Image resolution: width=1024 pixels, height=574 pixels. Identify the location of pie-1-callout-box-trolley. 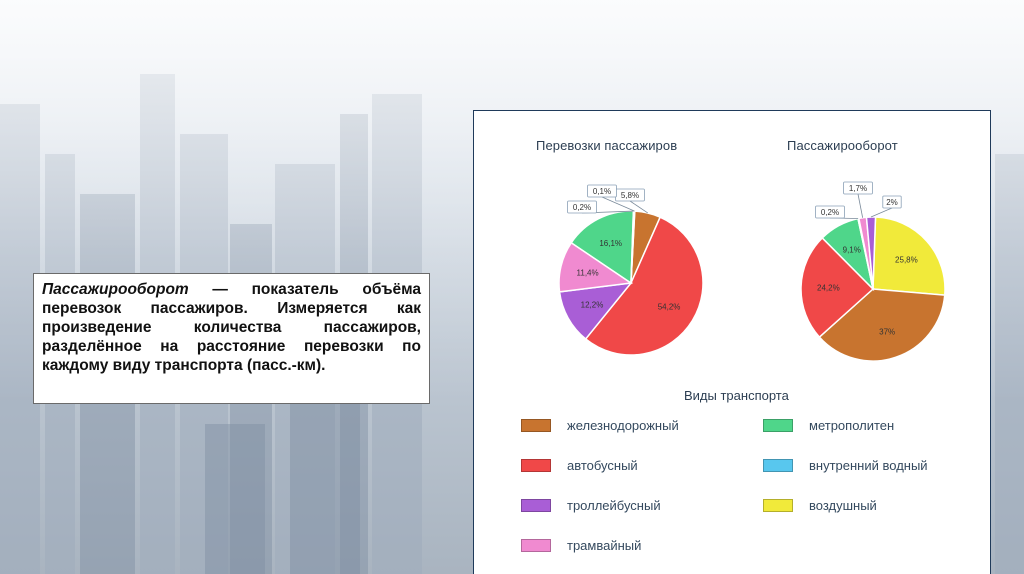
(892, 202).